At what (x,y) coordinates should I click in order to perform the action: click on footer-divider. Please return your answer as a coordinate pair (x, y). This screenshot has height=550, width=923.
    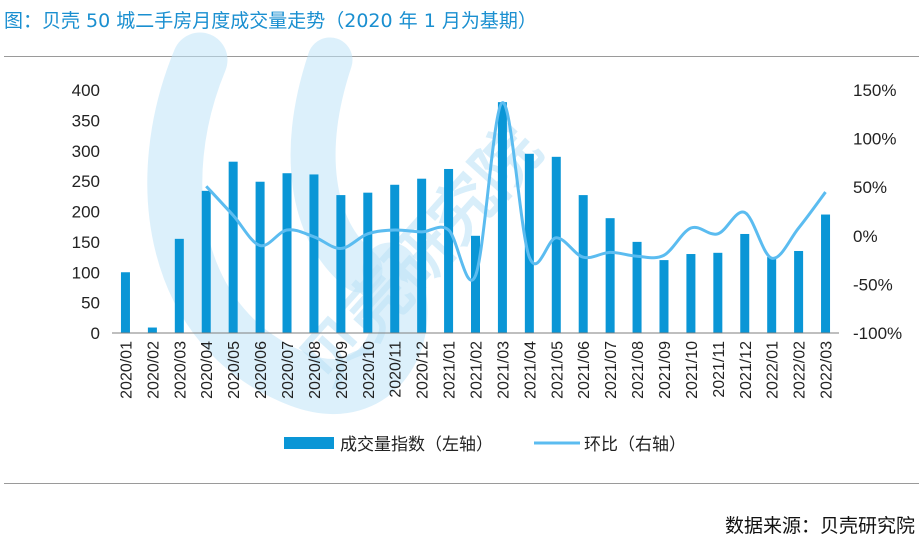
    Looking at the image, I should click on (461, 483).